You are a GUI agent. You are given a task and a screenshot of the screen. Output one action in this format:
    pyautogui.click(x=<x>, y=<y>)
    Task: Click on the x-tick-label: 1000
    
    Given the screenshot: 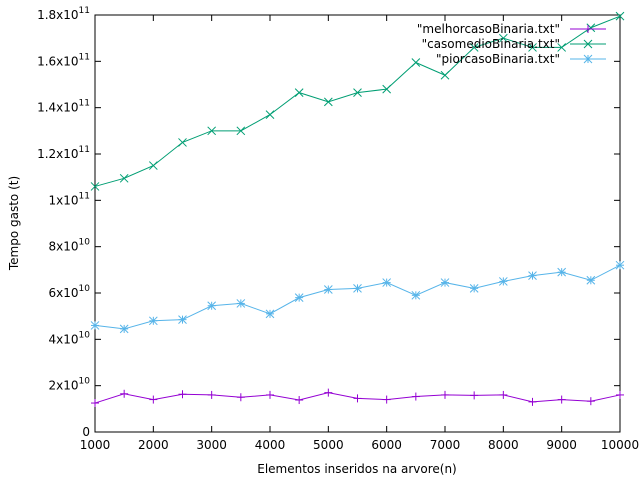 What is the action you would take?
    pyautogui.click(x=95, y=445)
    